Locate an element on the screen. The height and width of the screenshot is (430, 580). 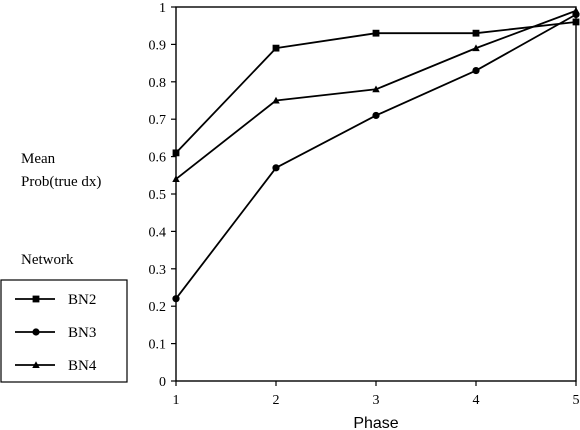
legend: BN2 BN3 BN4 is located at coordinates (64, 331).